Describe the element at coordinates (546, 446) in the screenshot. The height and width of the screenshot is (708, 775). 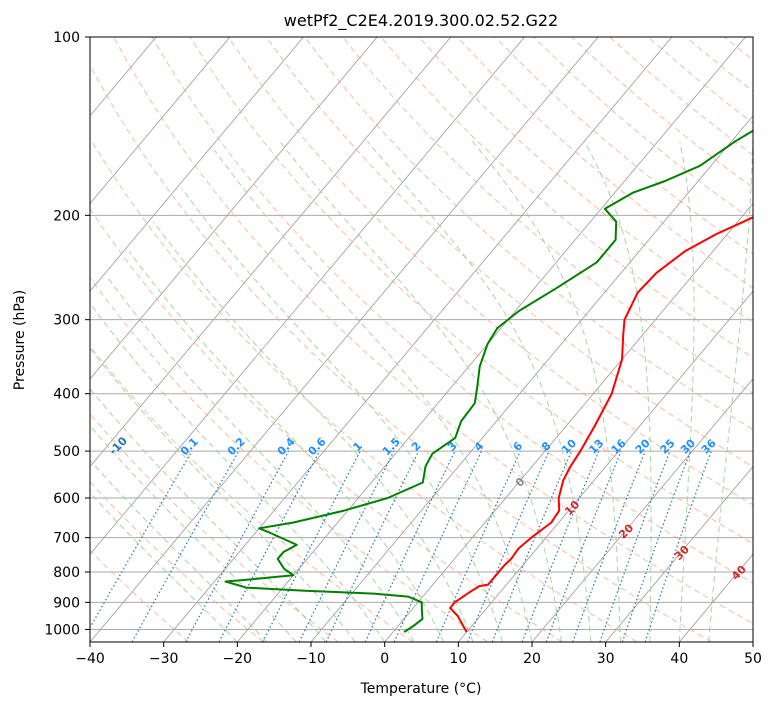
I see `mixing-ratio-label: 8` at that location.